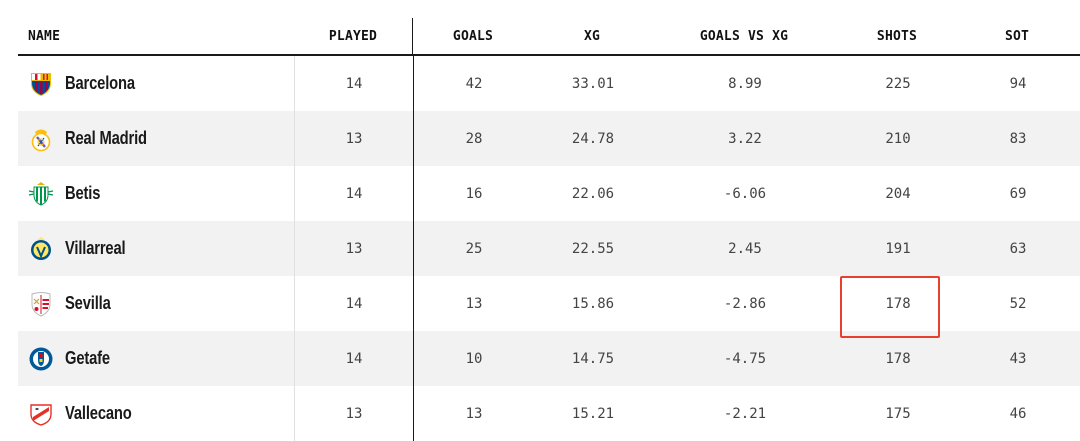  Describe the element at coordinates (41, 358) in the screenshot. I see `getafe-crest-icon` at that location.